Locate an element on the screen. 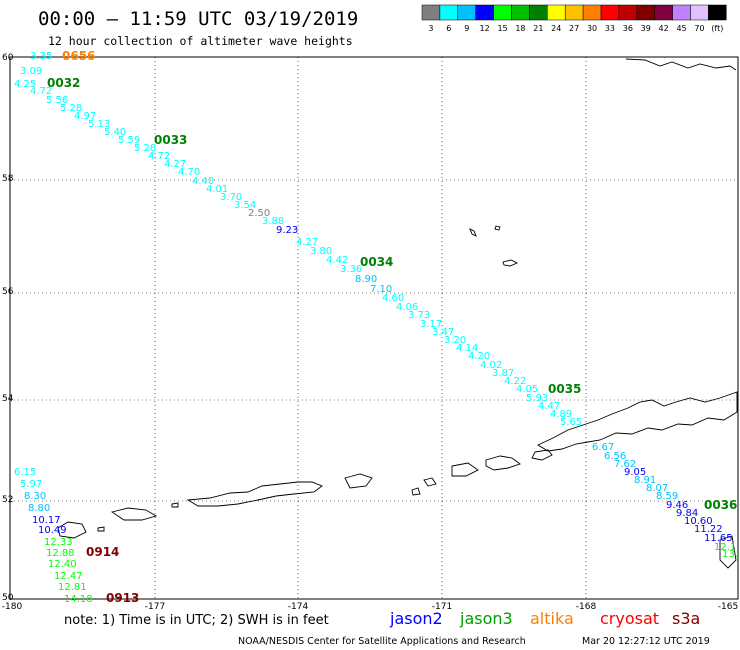 The image size is (740, 650). near-islands is located at coordinates (72, 530).